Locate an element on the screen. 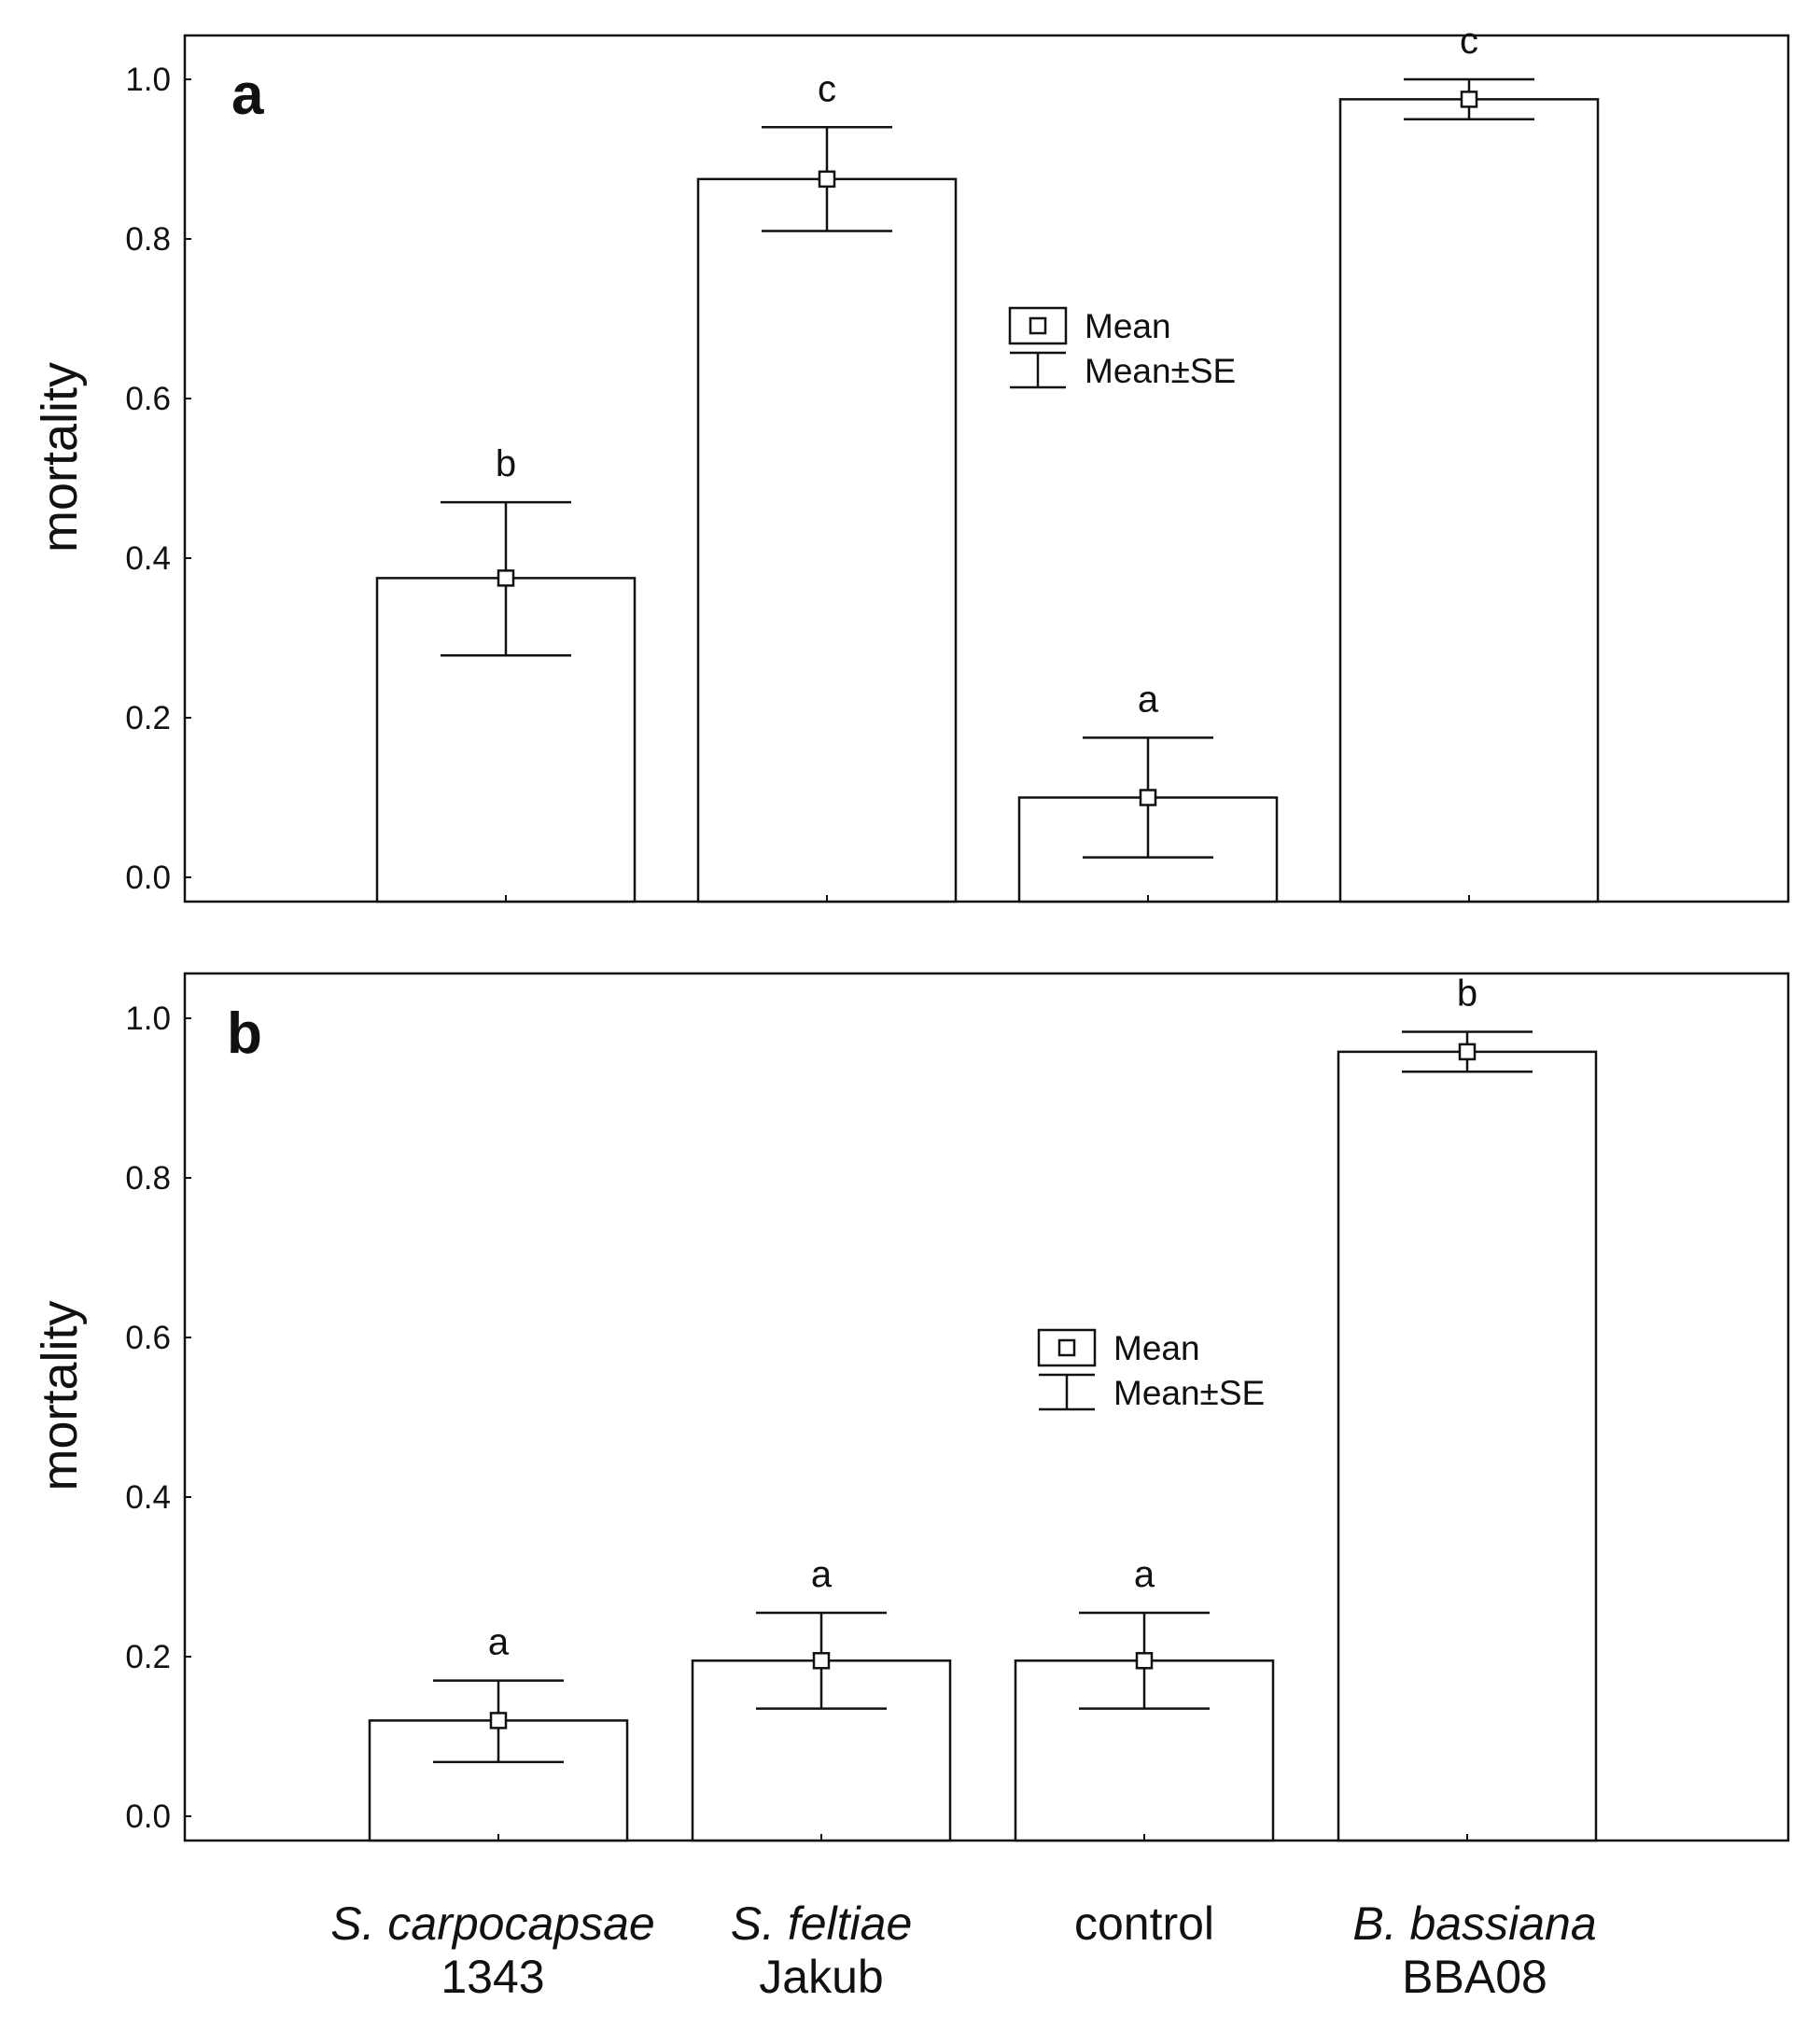 The image size is (1820, 2030). panel-label: b is located at coordinates (244, 1033).